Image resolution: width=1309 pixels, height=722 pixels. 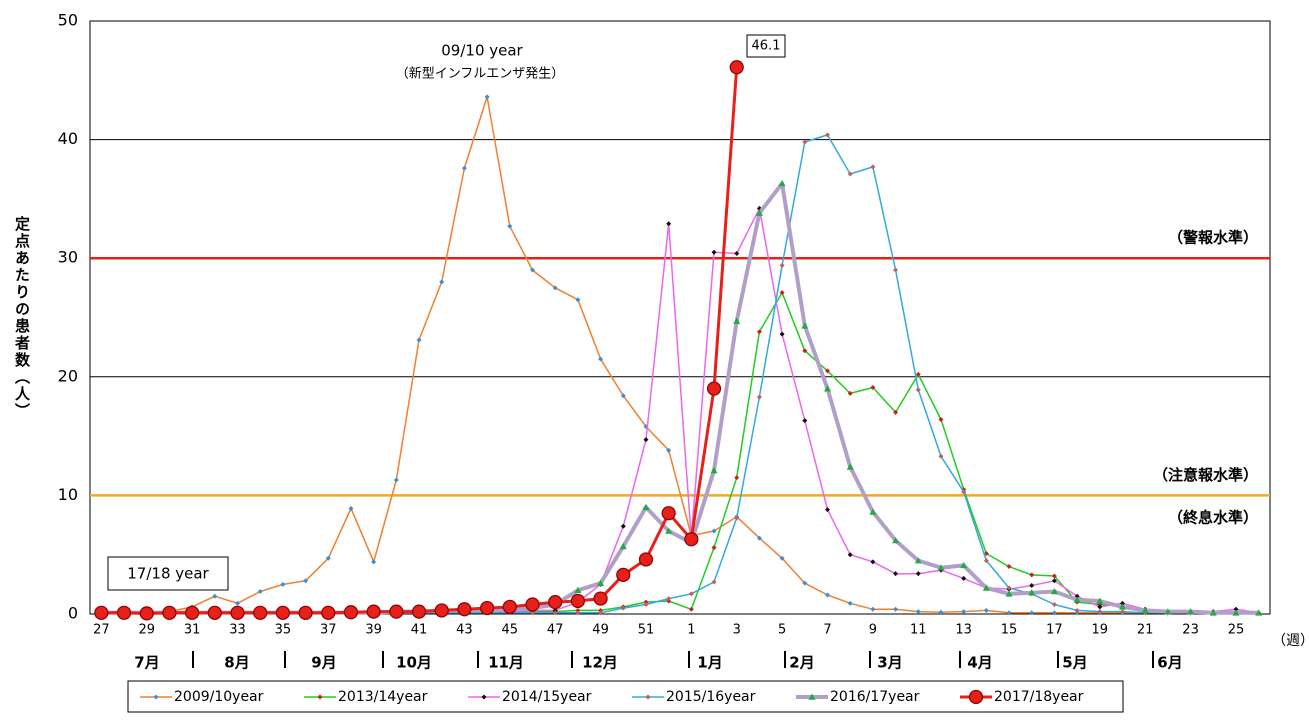 What do you see at coordinates (625, 696) in the screenshot?
I see `legend-box` at bounding box center [625, 696].